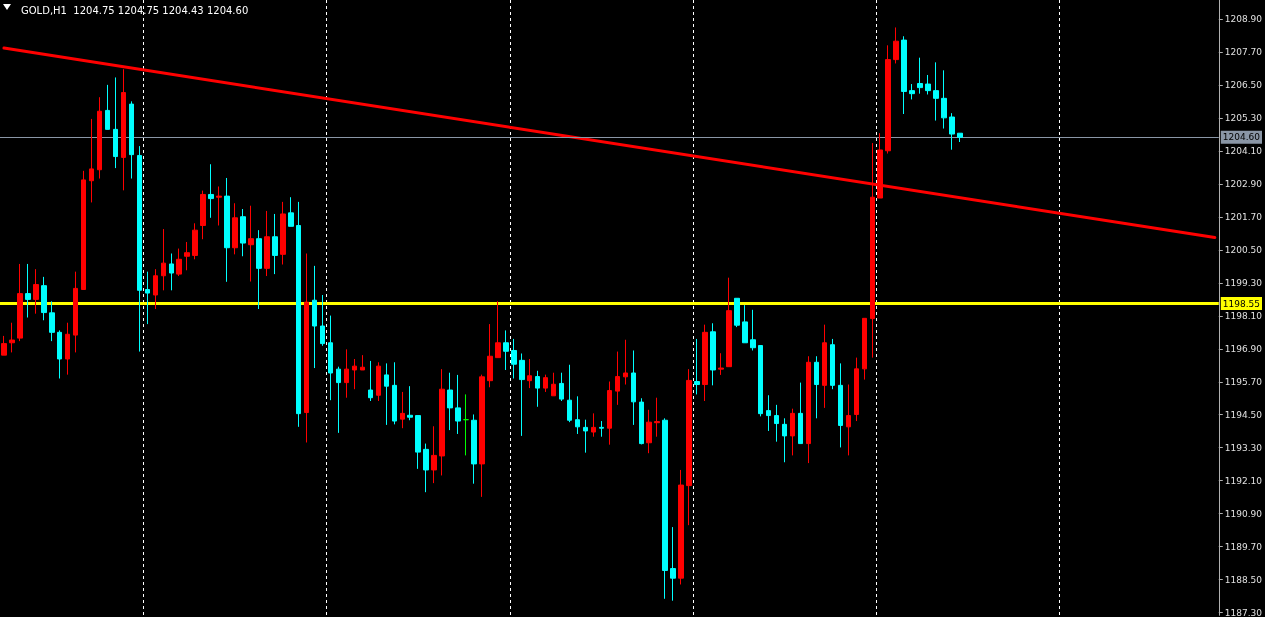  I want to click on chart-title: GOLD,H1 1204.75 1204.75 1204.43 1204.60, so click(135, 10).